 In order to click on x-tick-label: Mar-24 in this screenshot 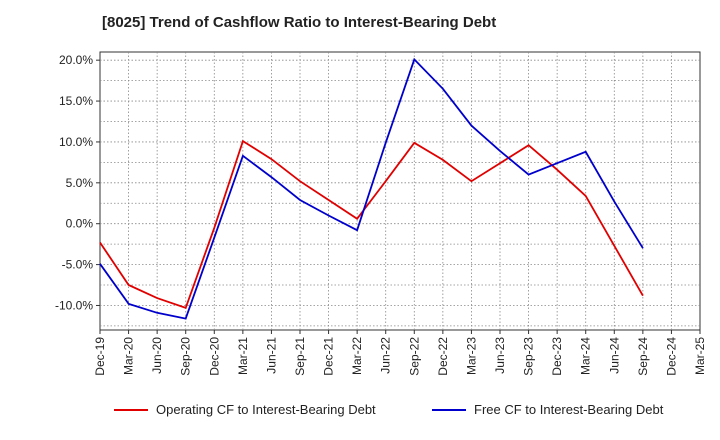, I will do `click(586, 356)`.